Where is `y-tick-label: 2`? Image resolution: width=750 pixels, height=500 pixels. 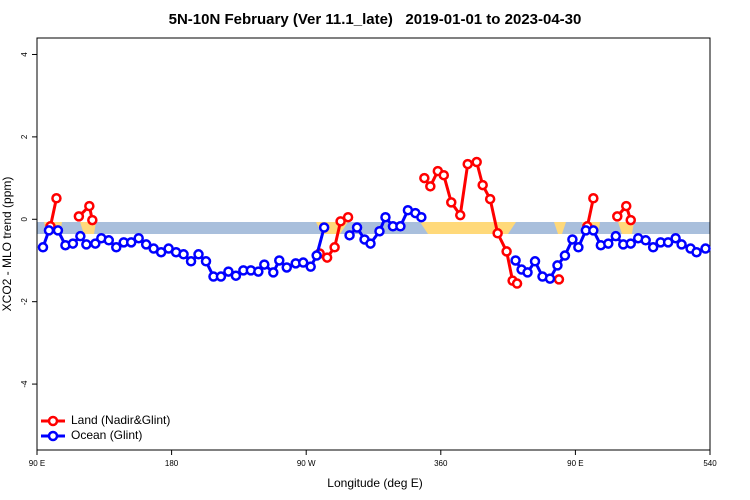 y-tick-label: 2 is located at coordinates (24, 136).